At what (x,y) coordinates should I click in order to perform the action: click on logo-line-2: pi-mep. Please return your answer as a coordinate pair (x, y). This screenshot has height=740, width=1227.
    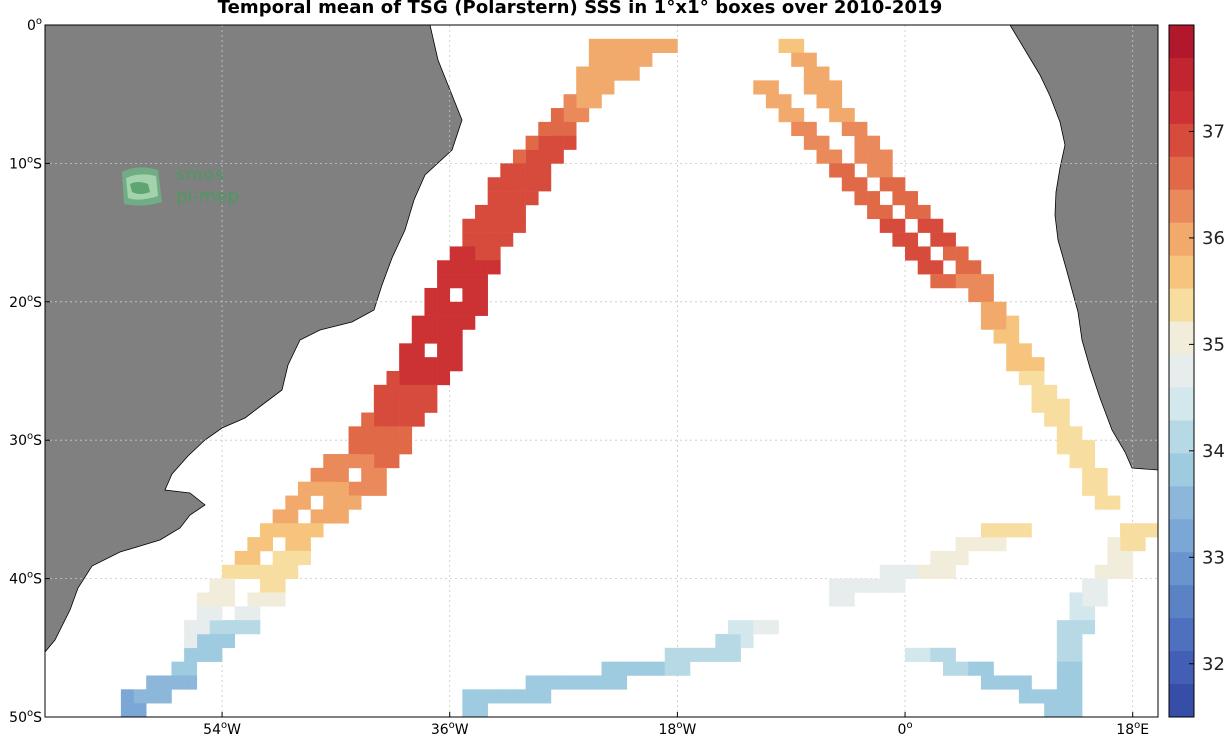
    Looking at the image, I should click on (207, 196).